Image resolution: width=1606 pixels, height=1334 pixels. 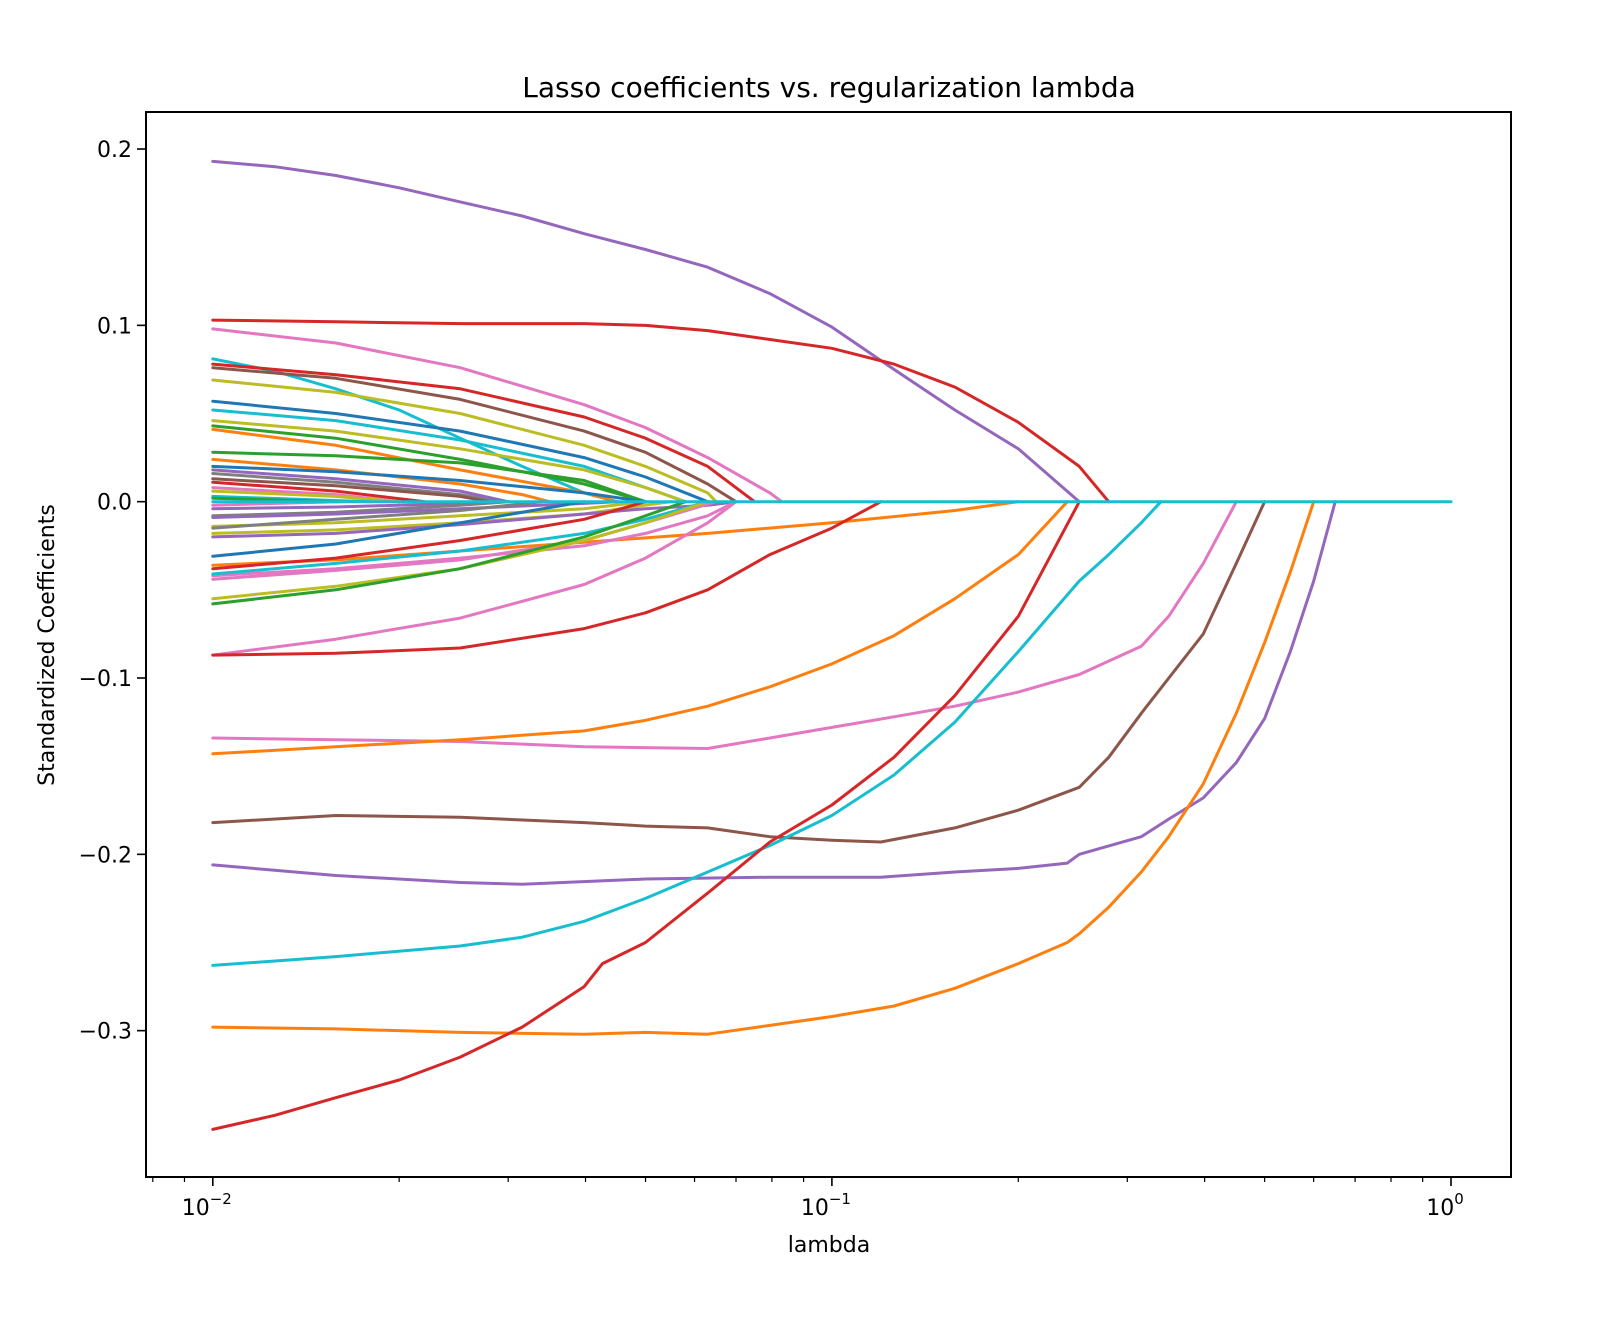 I want to click on x-tick-label: 10⁰, so click(x=1445, y=1205).